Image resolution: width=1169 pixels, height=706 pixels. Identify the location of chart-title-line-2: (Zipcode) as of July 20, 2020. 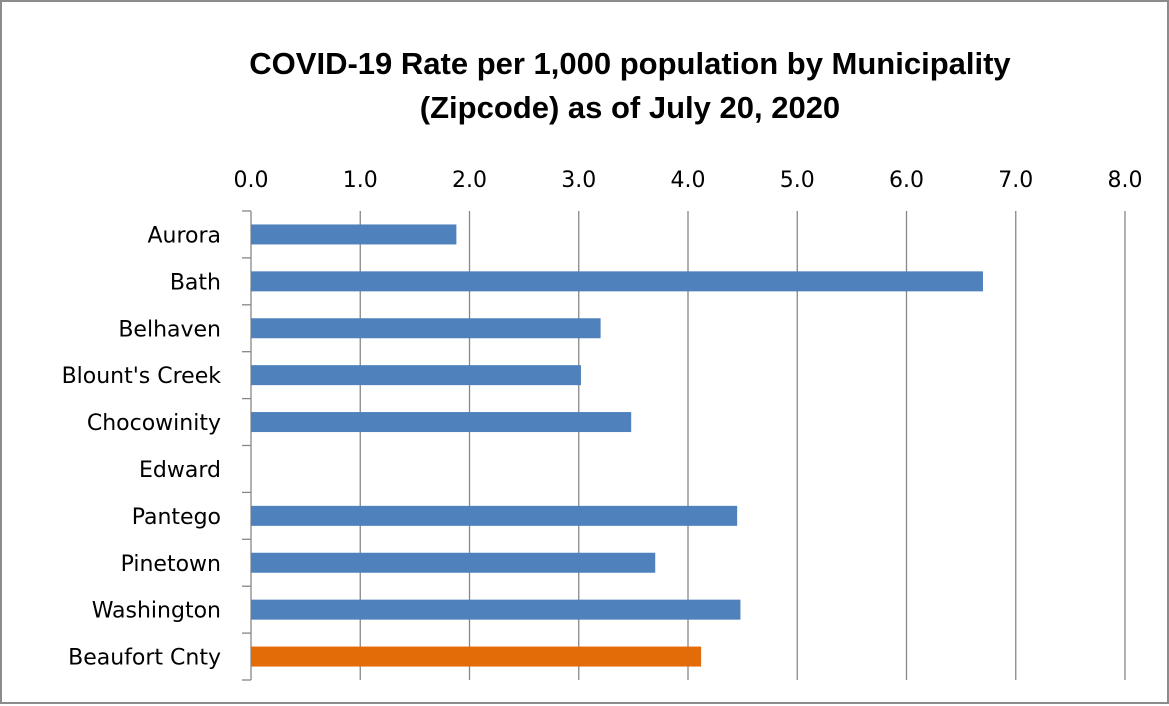
(630, 107).